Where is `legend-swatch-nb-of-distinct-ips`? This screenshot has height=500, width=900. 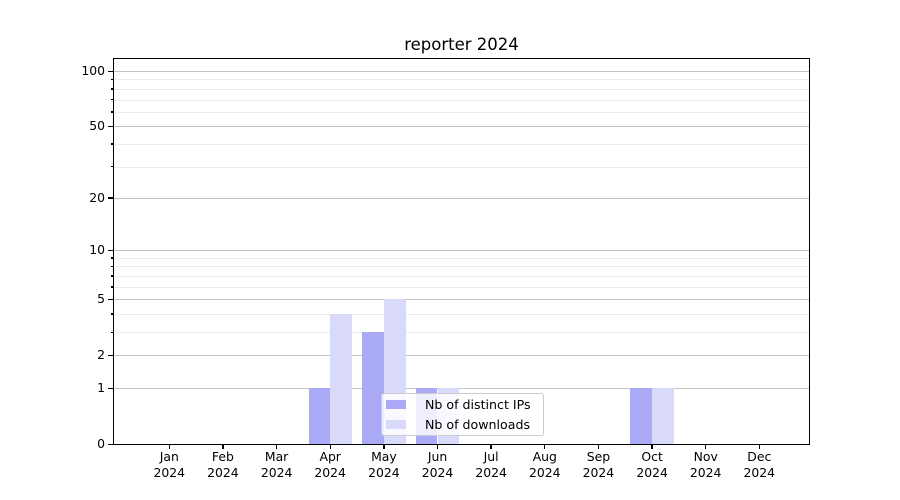
legend-swatch-nb-of-distinct-ips is located at coordinates (396, 404).